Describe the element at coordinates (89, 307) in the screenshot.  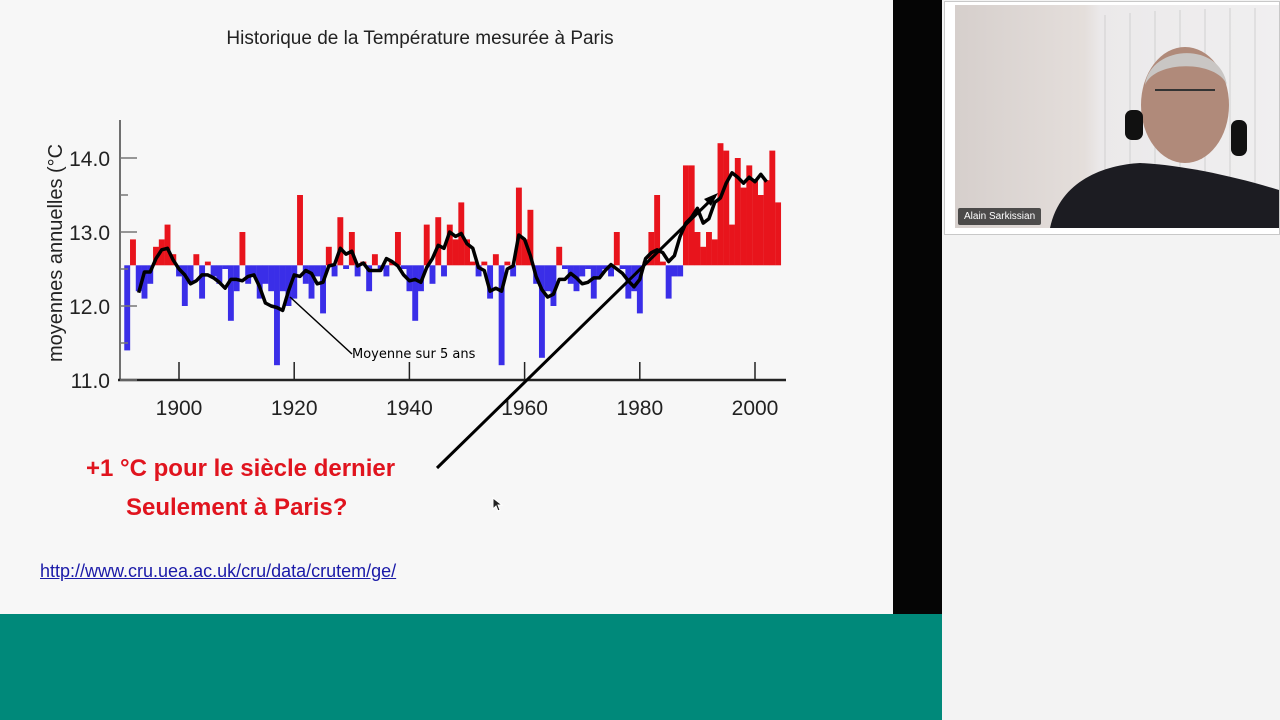
I see `y-tick-label: 12.0` at that location.